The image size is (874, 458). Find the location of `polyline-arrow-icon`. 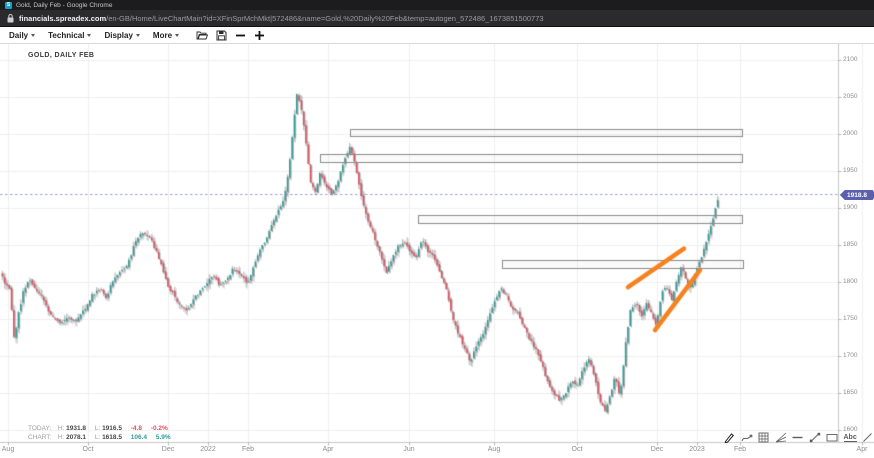

polyline-arrow-icon is located at coordinates (746, 438).